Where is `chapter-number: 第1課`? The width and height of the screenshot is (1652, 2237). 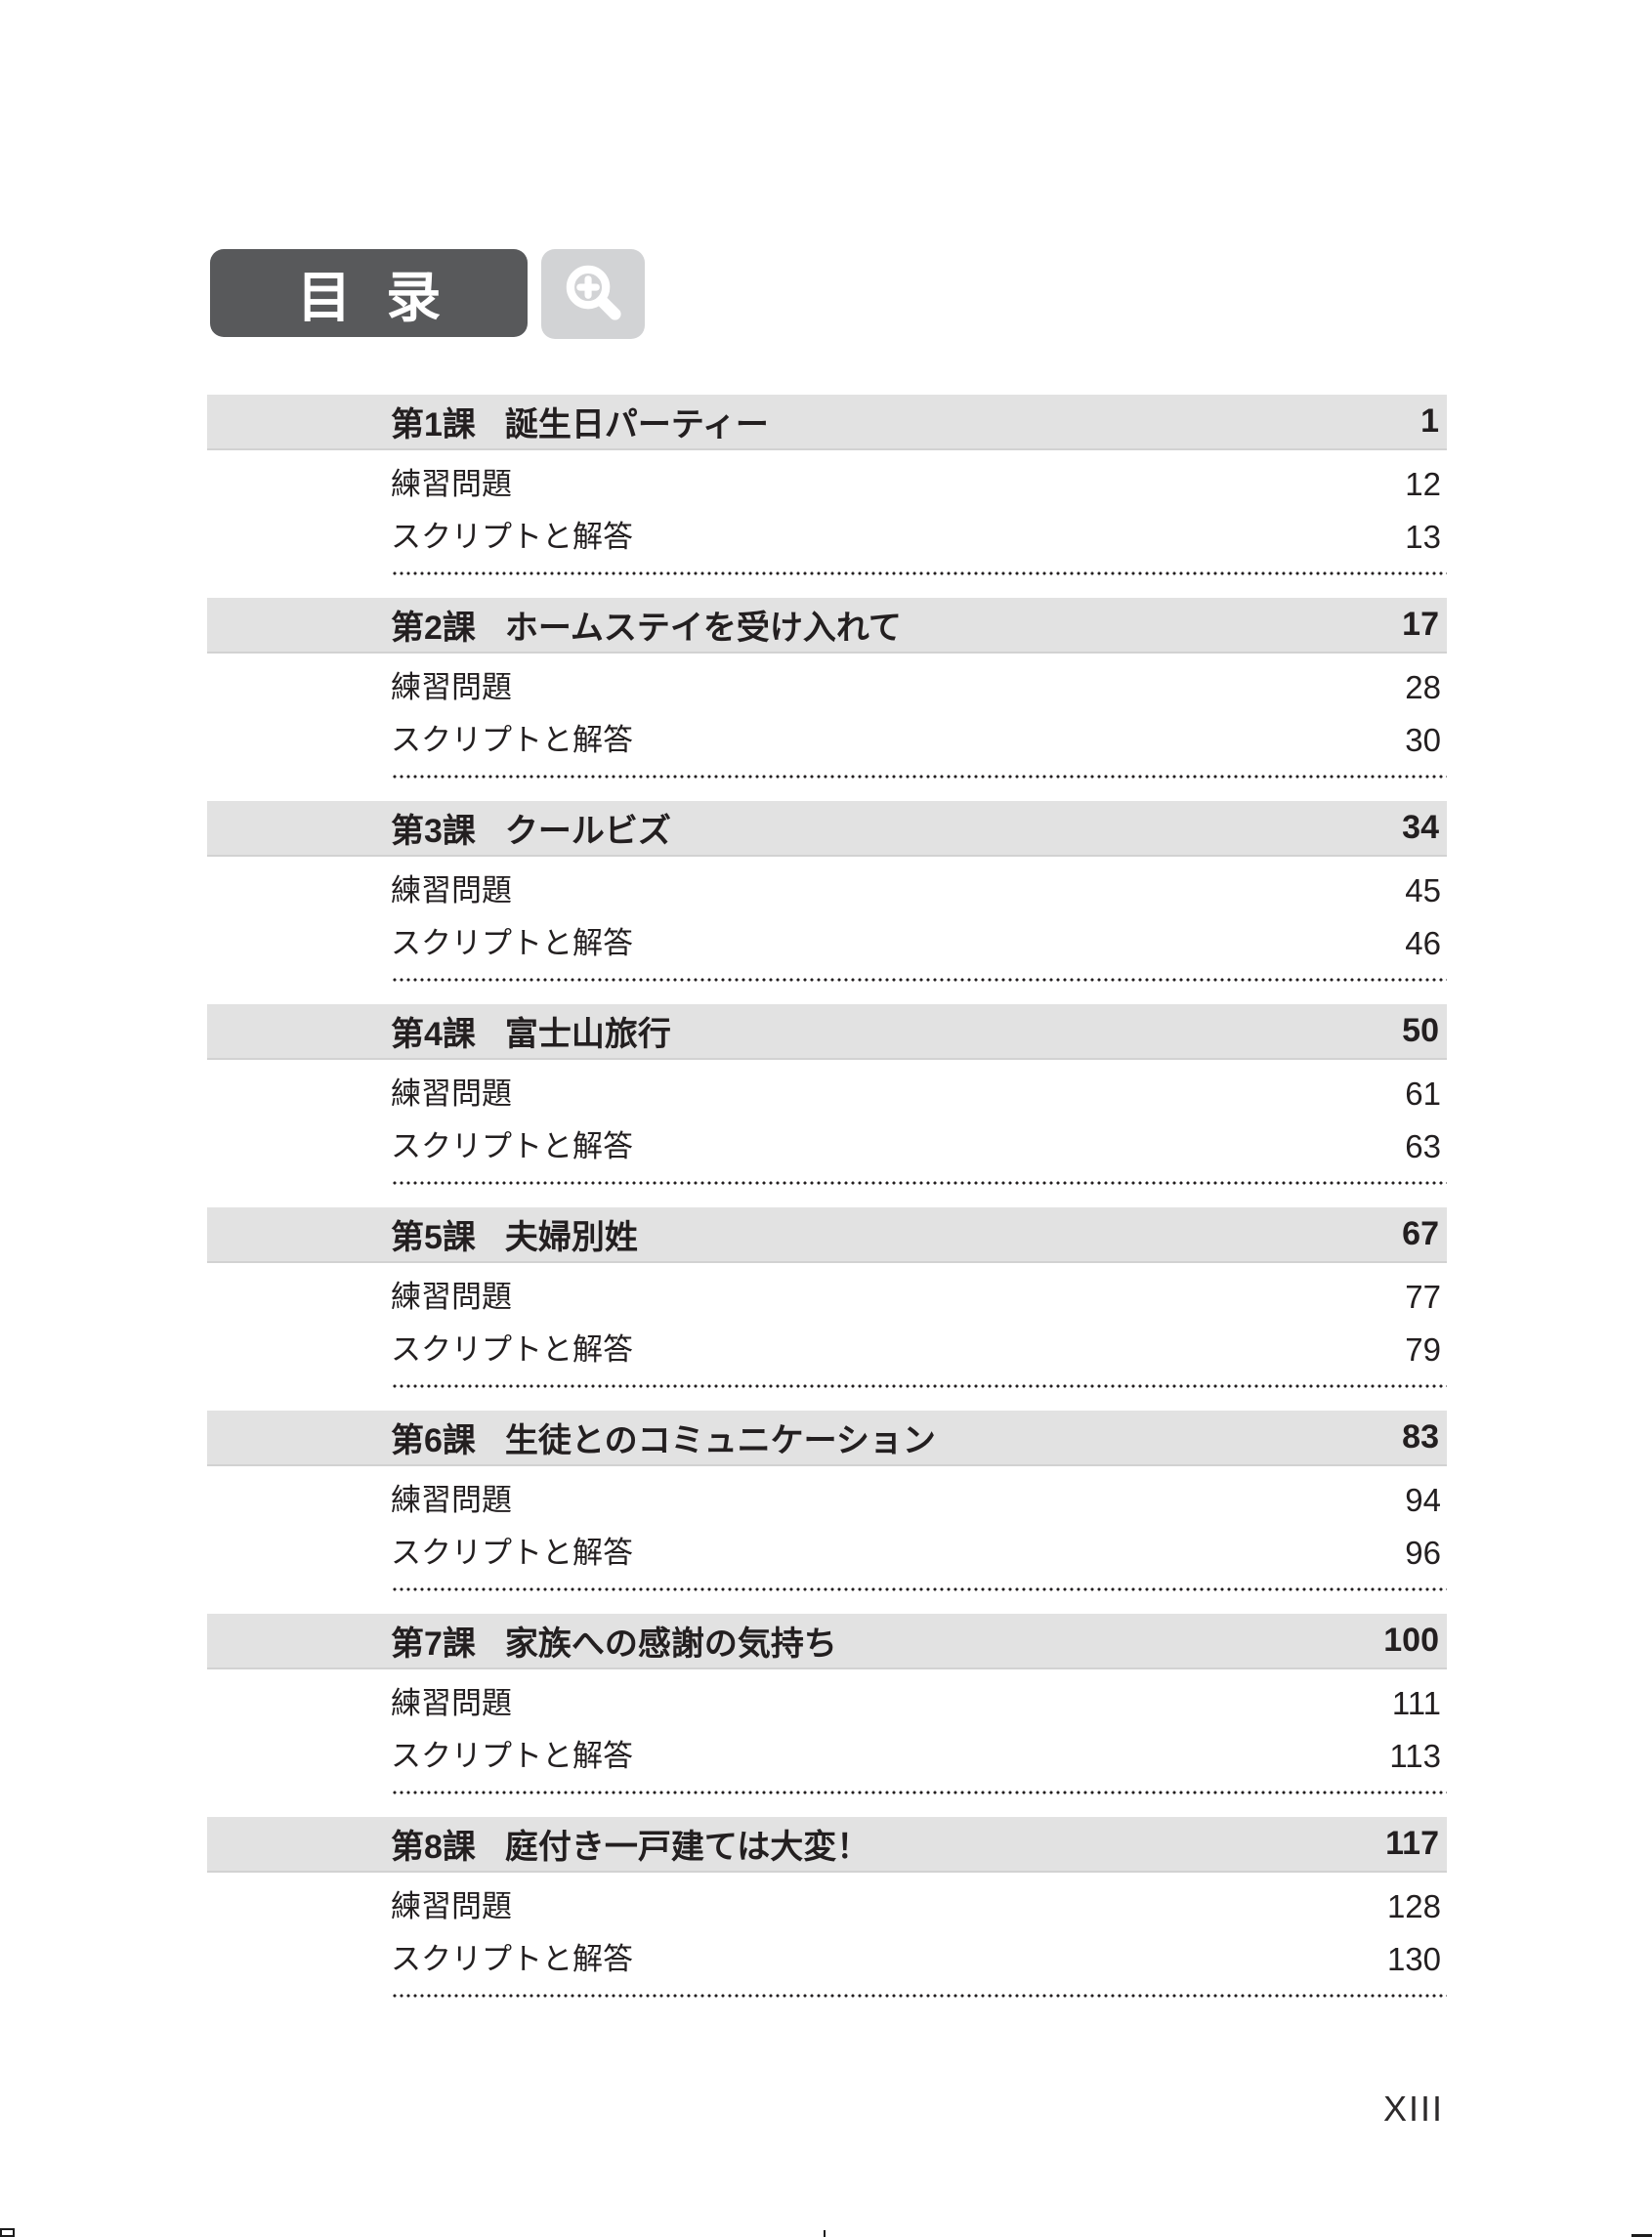
chapter-number: 第1課 is located at coordinates (433, 424).